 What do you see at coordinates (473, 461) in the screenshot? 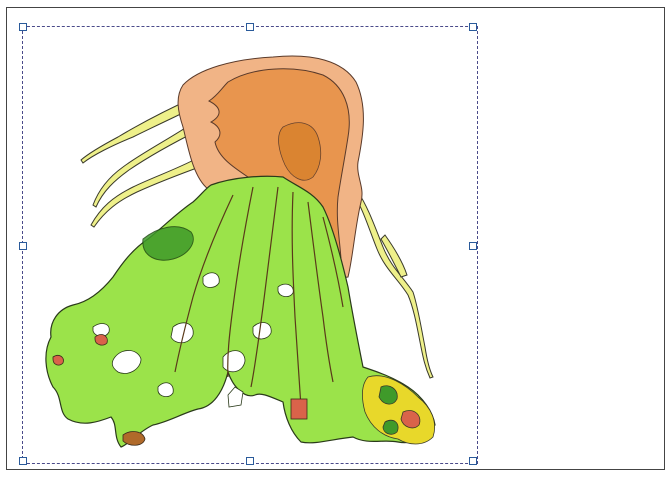
I see `resize-handle-bottom-right` at bounding box center [473, 461].